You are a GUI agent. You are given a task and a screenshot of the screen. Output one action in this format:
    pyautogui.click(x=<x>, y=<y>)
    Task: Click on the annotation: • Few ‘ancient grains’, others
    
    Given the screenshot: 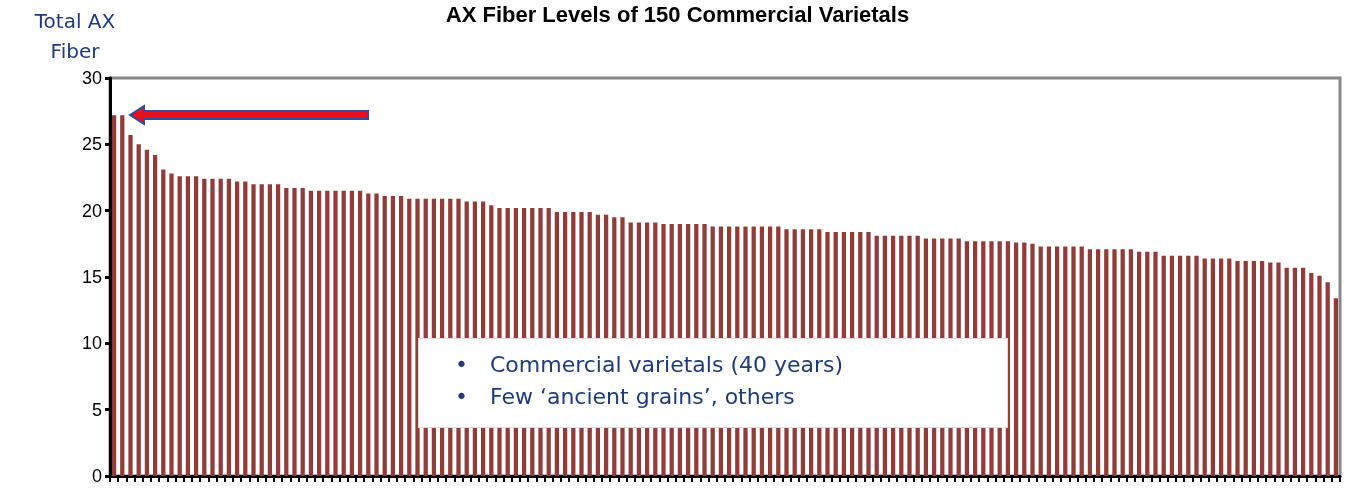 What is the action you would take?
    pyautogui.click(x=625, y=397)
    